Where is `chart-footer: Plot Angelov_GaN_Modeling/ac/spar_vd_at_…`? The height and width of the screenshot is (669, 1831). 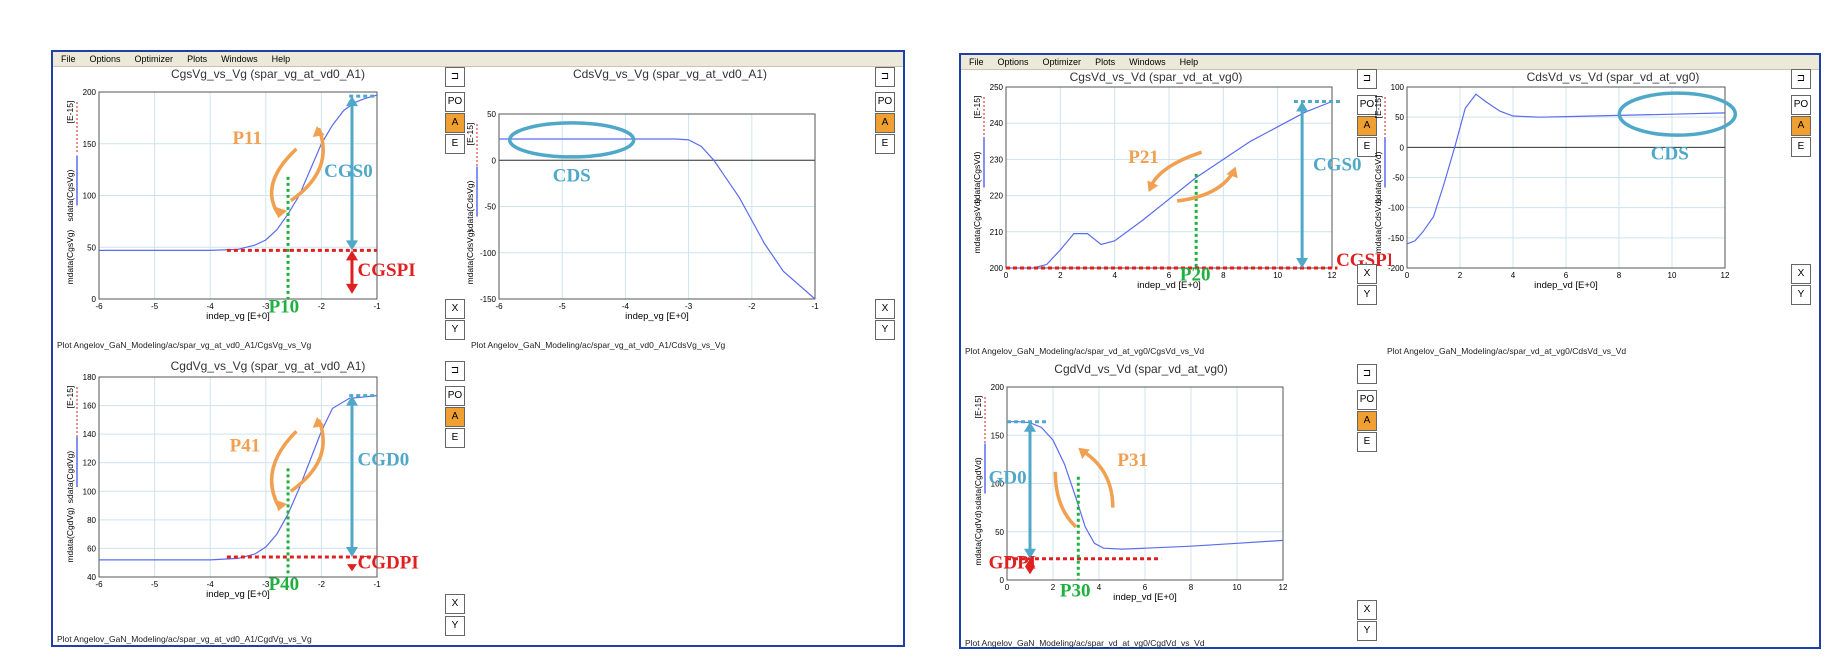 chart-footer: Plot Angelov_GaN_Modeling/ac/spar_vd_at_… is located at coordinates (1507, 351).